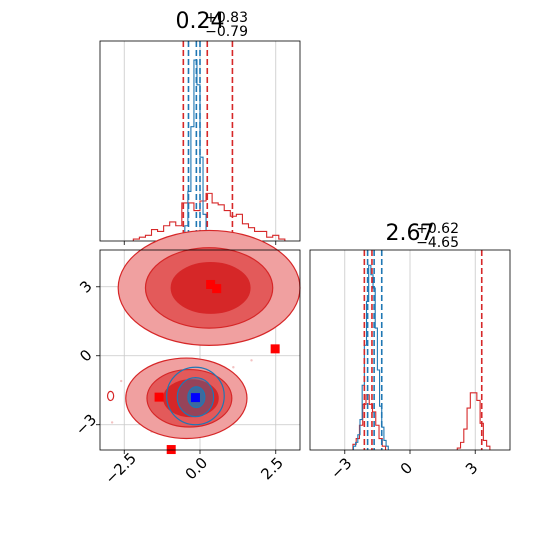 Image resolution: width=550 pixels, height=554 pixels. I want to click on joint-ytick-label: 3, so click(85, 286).